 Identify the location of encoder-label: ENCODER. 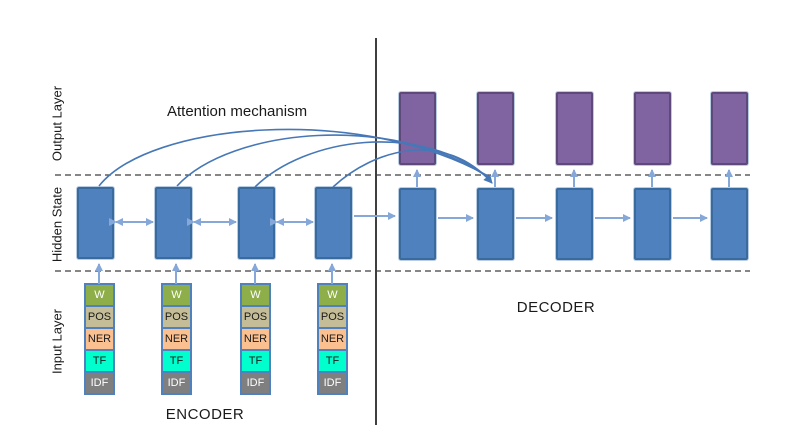
(205, 414).